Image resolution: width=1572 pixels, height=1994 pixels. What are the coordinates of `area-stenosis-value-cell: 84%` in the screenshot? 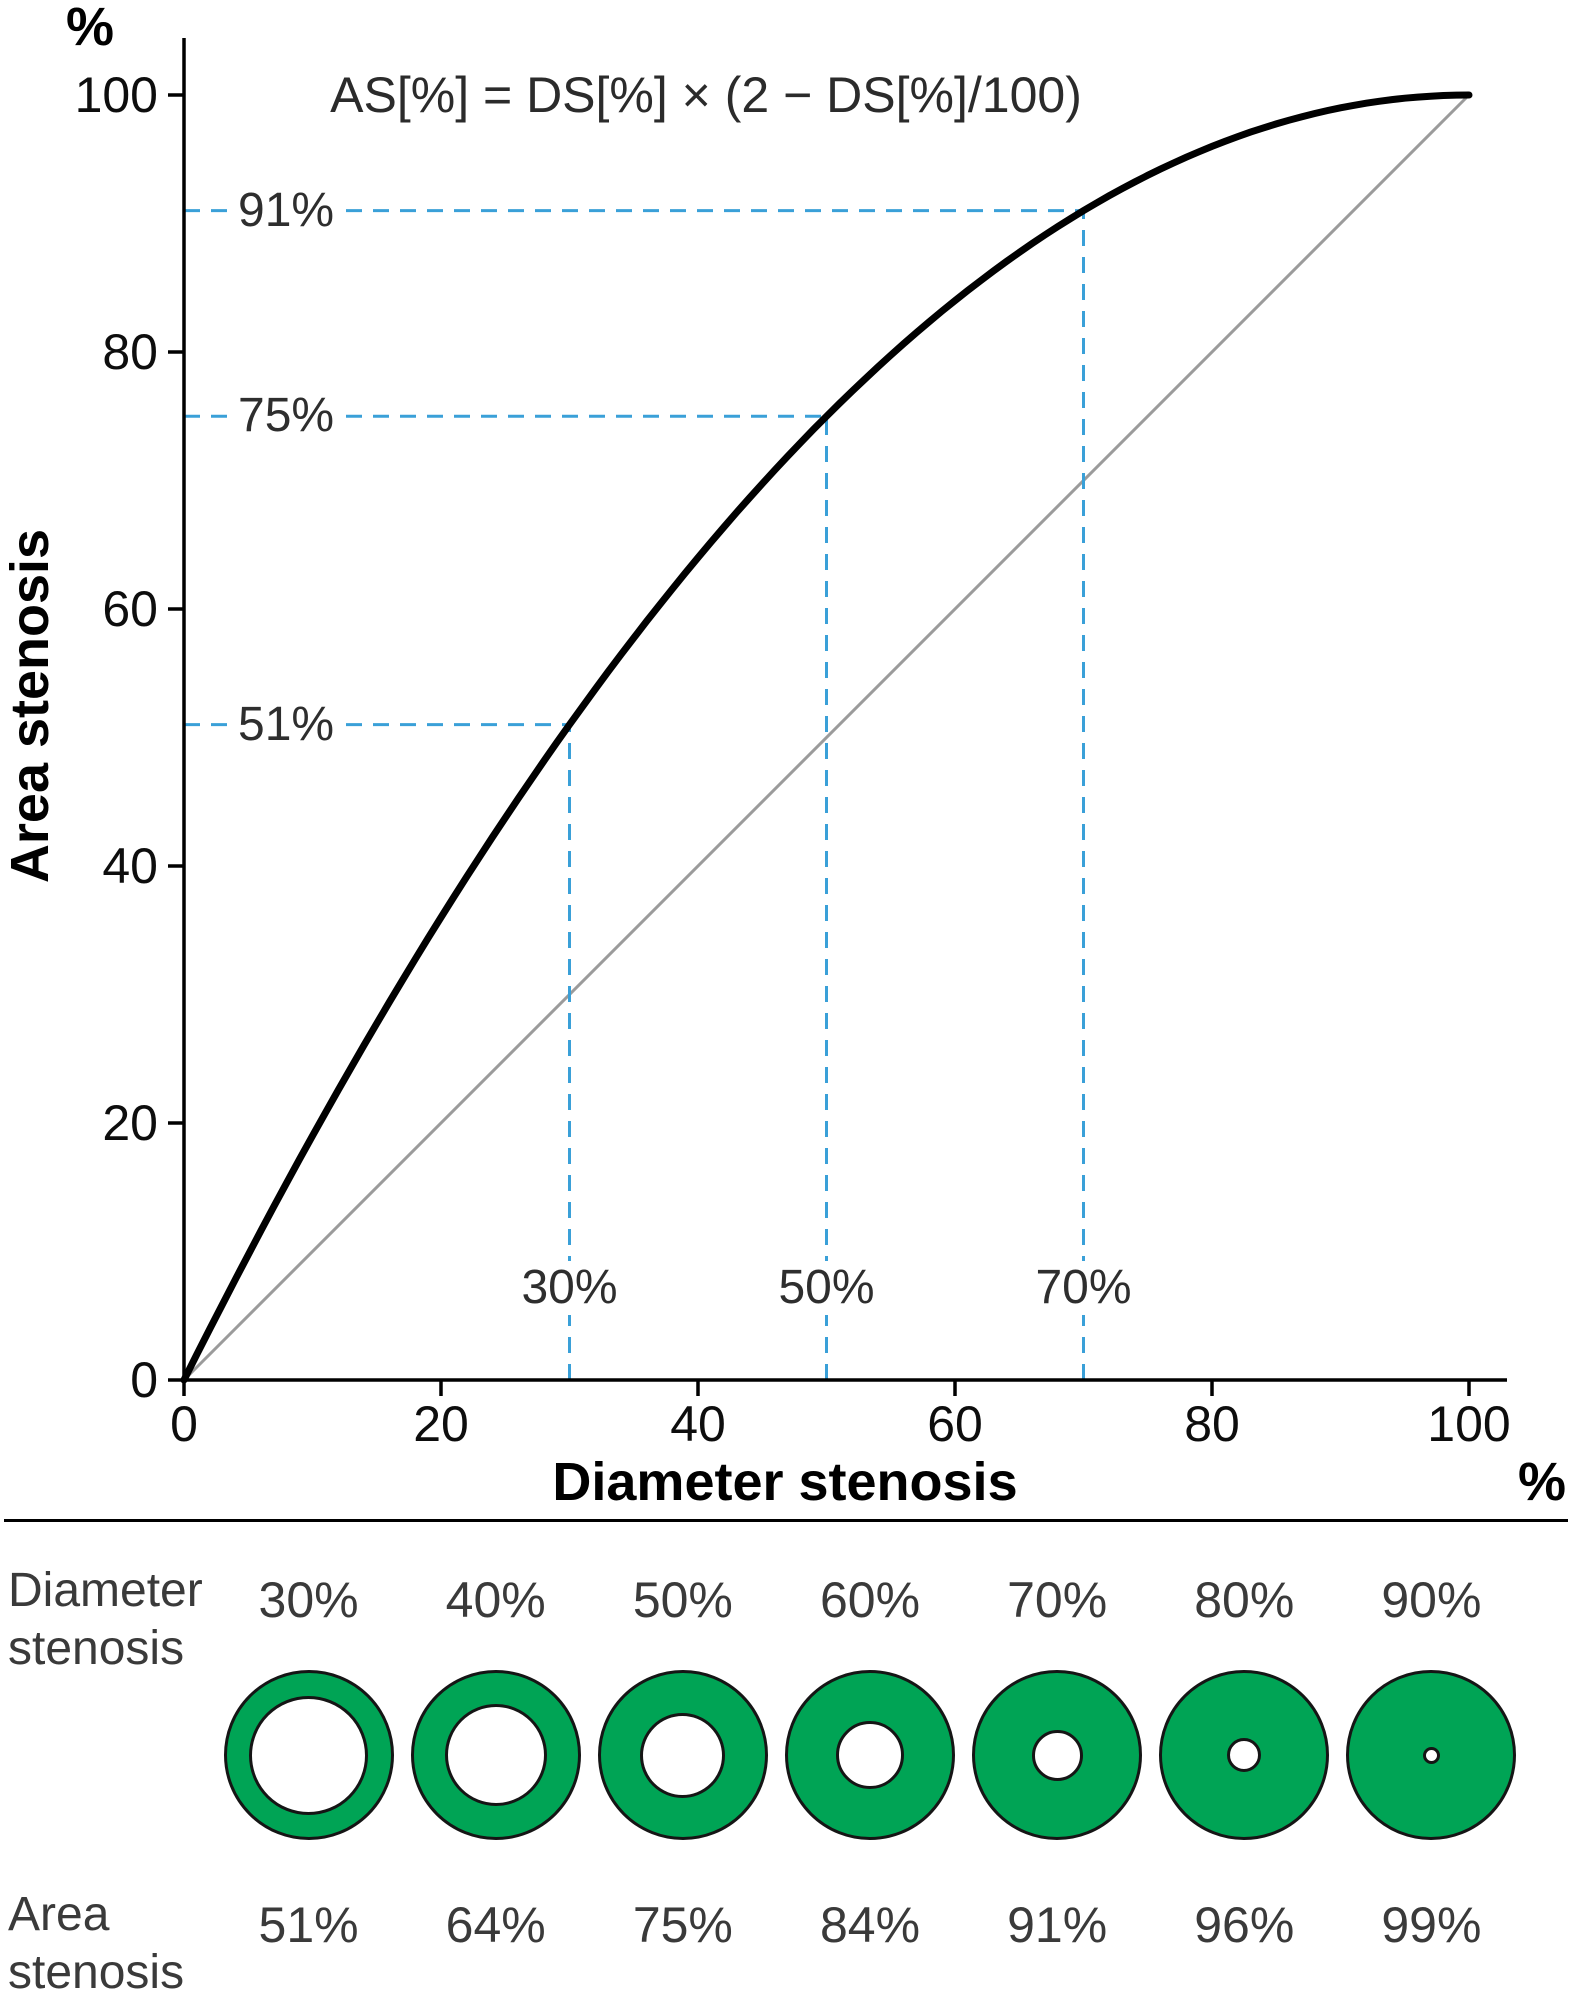 It's located at (869, 1925).